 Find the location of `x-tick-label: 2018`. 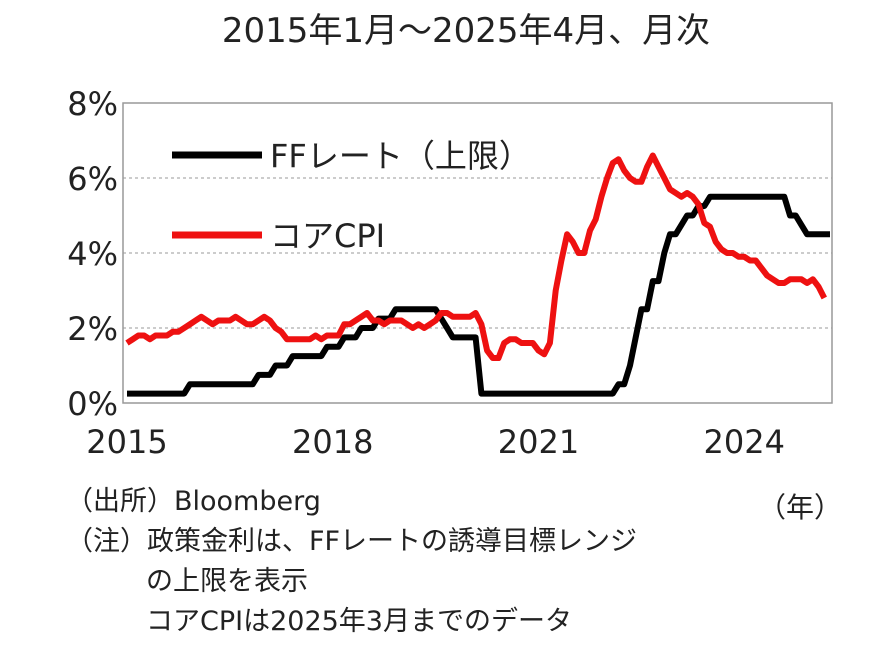

x-tick-label: 2018 is located at coordinates (332, 442).